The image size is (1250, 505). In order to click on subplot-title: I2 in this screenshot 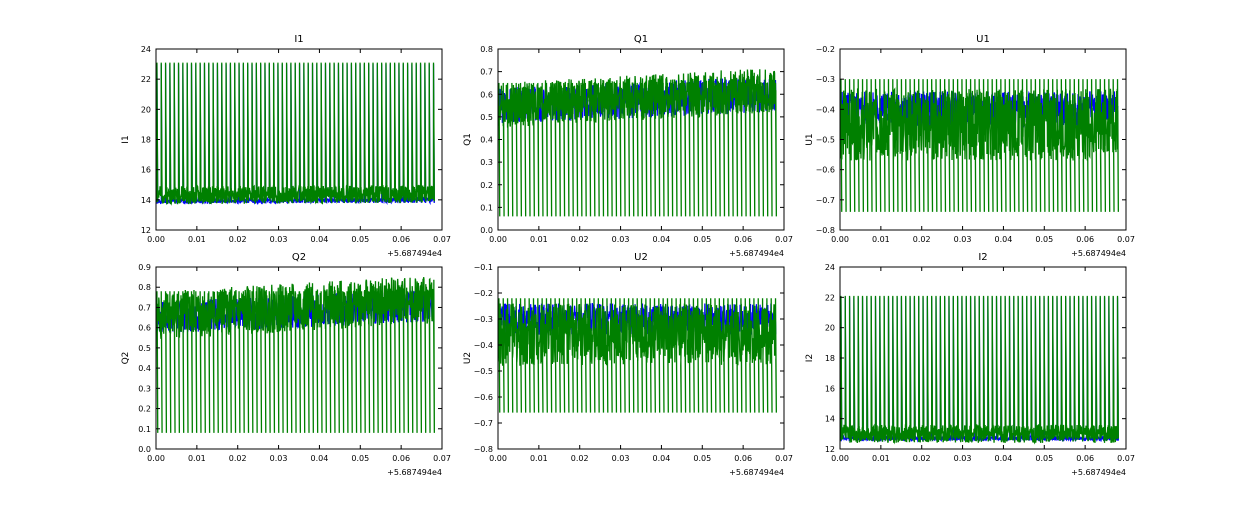, I will do `click(982, 257)`.